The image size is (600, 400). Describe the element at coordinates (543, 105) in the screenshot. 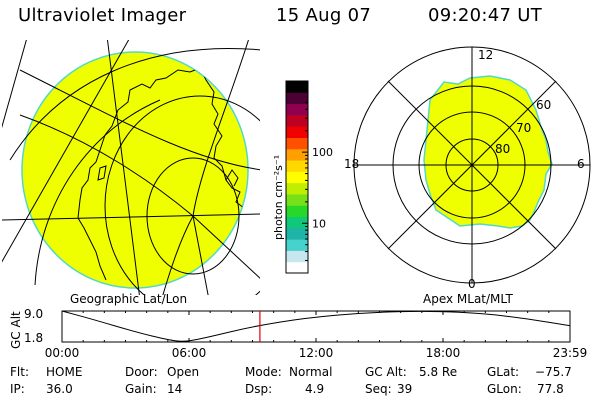

I see `mlat-label-60: 60` at that location.